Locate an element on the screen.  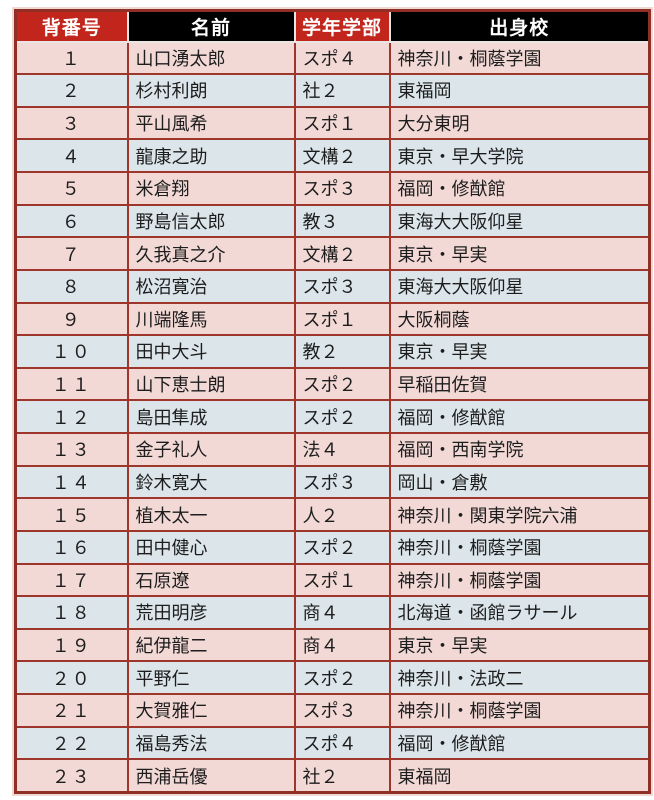
jersey-number-cell: １ is located at coordinates (71, 58).